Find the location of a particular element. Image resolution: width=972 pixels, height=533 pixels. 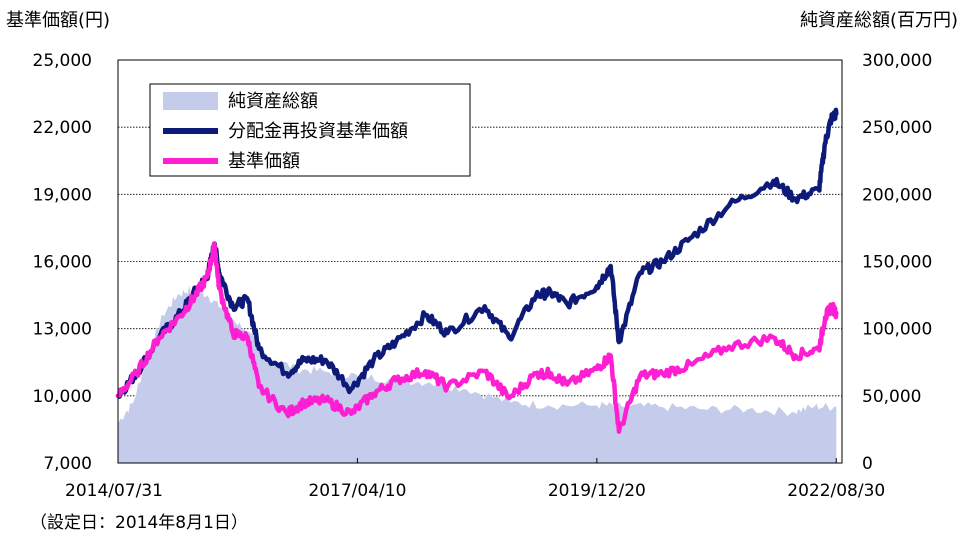

inception-date-note: （設定日：2014年8月1日） is located at coordinates (139, 523).